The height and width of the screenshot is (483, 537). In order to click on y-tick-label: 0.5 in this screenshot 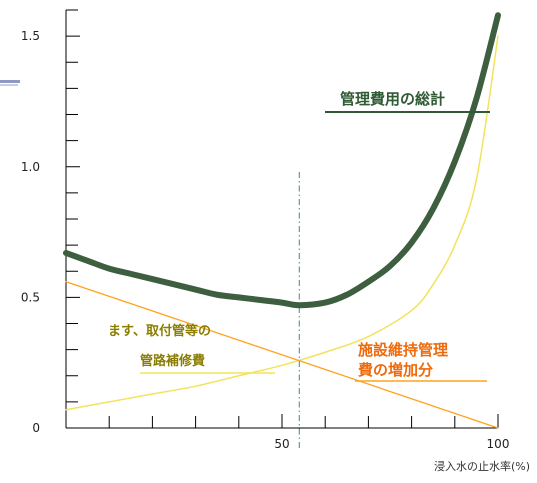, I will do `click(30, 297)`.